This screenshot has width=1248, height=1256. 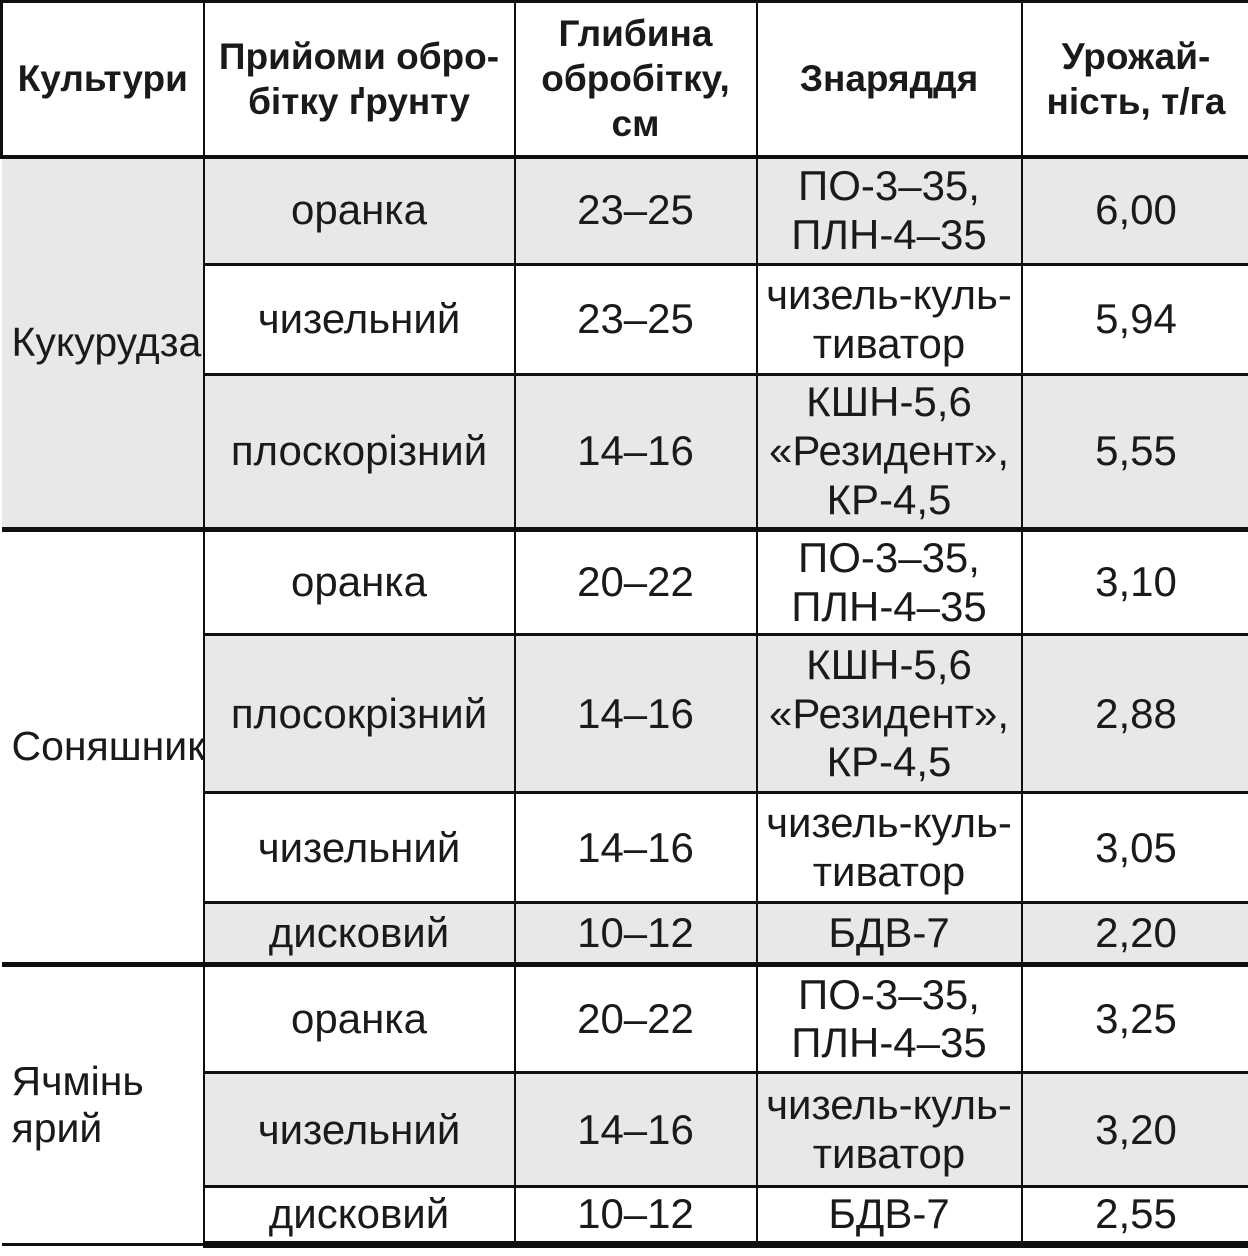 I want to click on col-header-crops: Культури, so click(x=102, y=79).